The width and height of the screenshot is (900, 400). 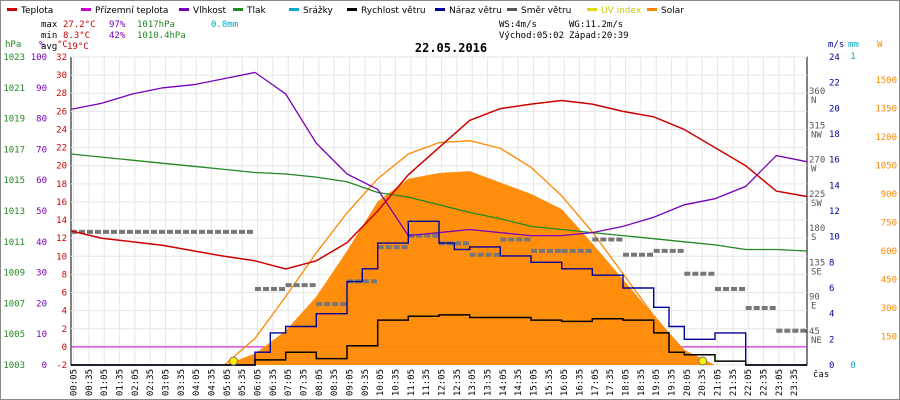 I want to click on x-tick-7: 03:35, so click(x=182, y=382).